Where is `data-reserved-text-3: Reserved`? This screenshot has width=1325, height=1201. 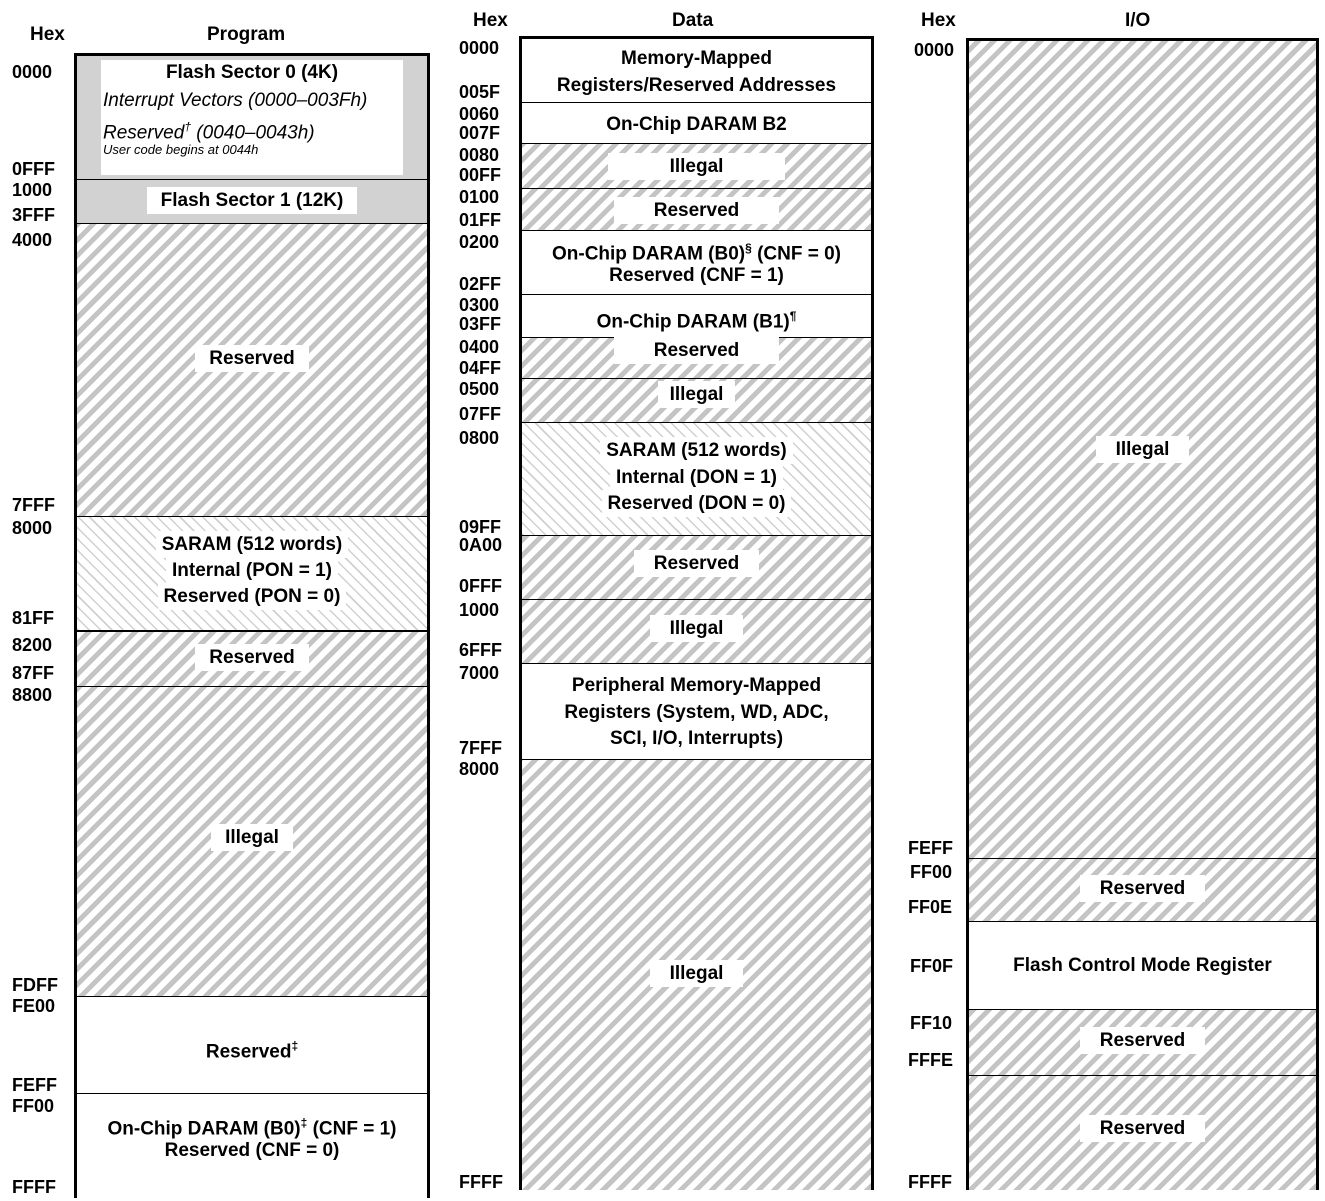 data-reserved-text-3: Reserved is located at coordinates (696, 563).